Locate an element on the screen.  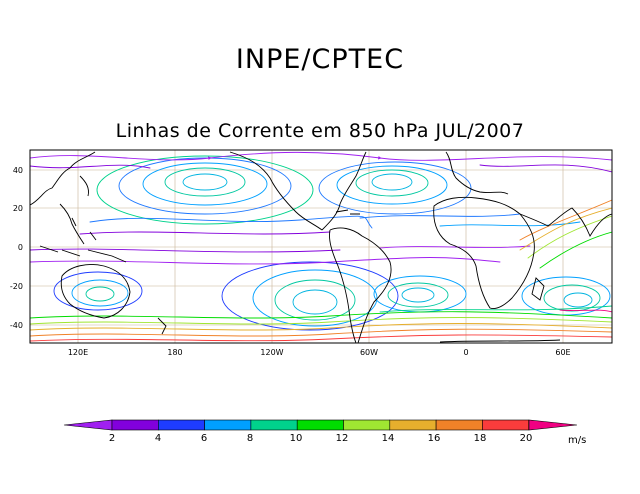
colorbar-tick-8: 8 is located at coordinates (250, 438).